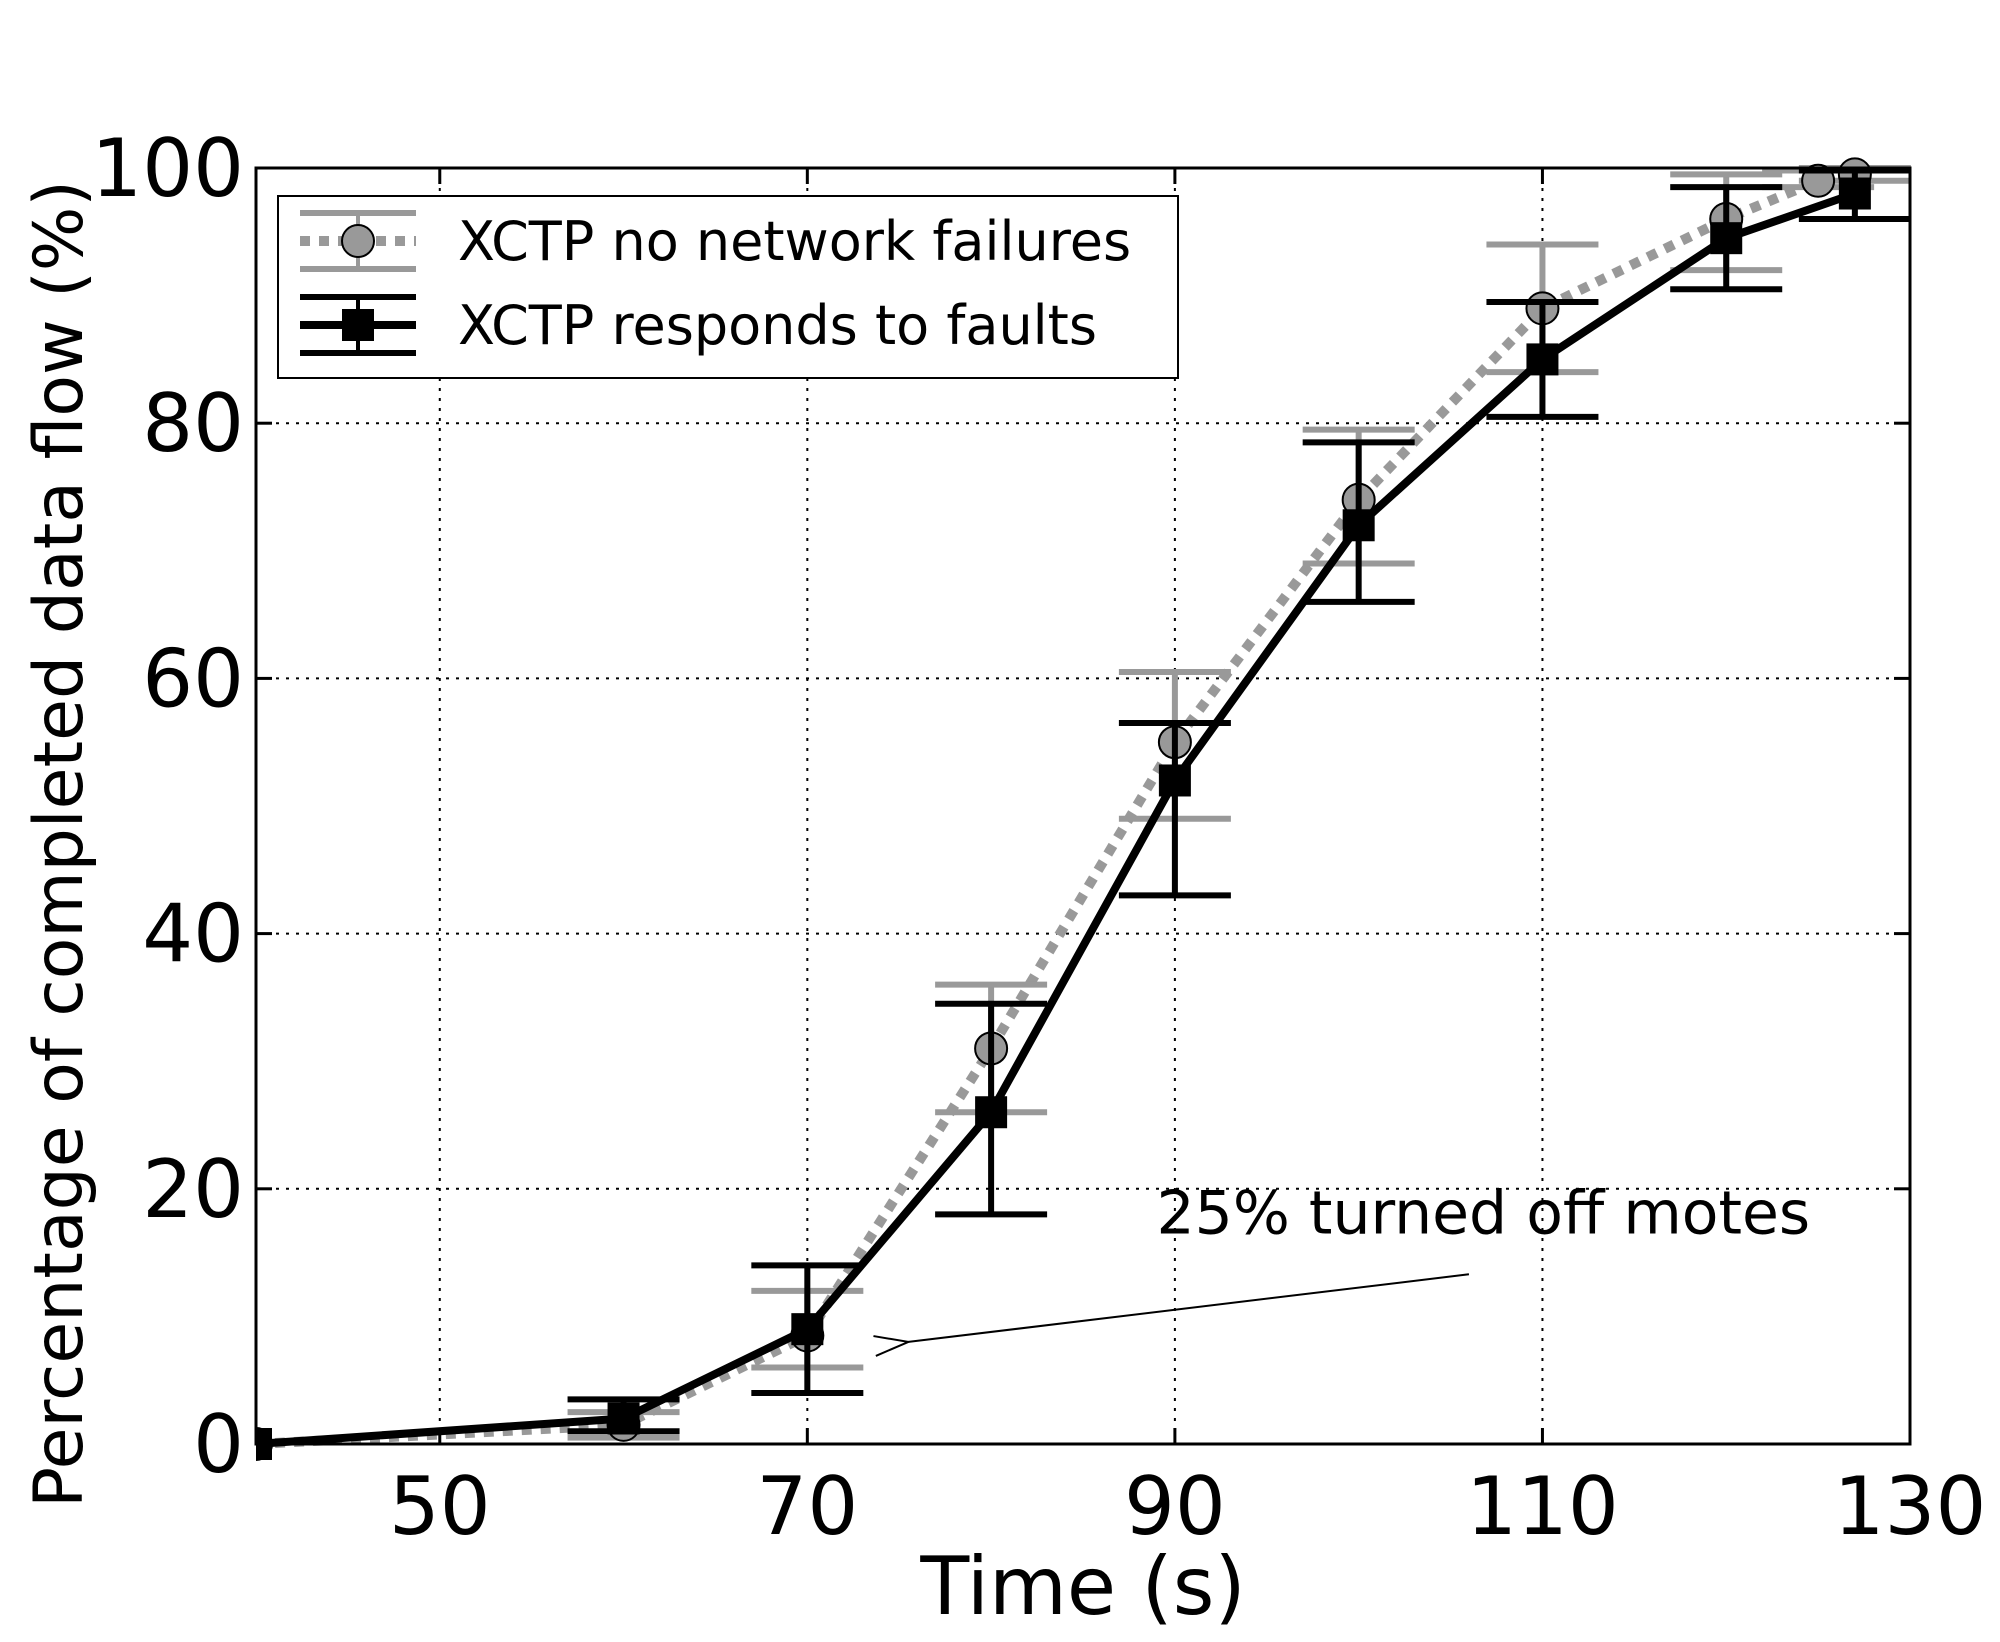  What do you see at coordinates (1484, 1213) in the screenshot?
I see `annotation-text: 25% turned off motes` at bounding box center [1484, 1213].